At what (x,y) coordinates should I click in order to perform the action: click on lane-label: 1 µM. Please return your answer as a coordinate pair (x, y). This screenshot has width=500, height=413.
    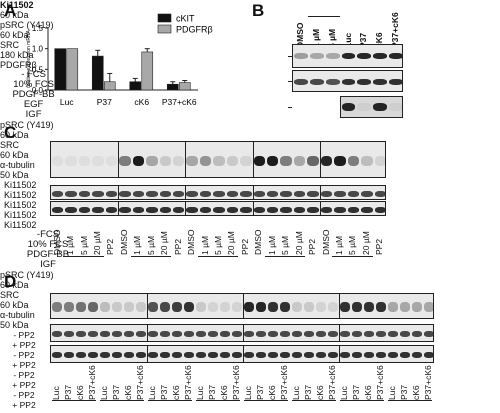
    Looking at the image, I should click on (70, 245).